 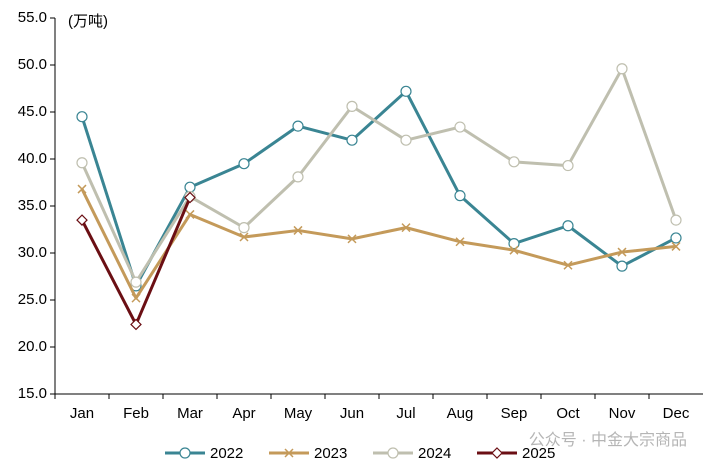 What do you see at coordinates (82, 413) in the screenshot?
I see `x-tick-label: Jan` at bounding box center [82, 413].